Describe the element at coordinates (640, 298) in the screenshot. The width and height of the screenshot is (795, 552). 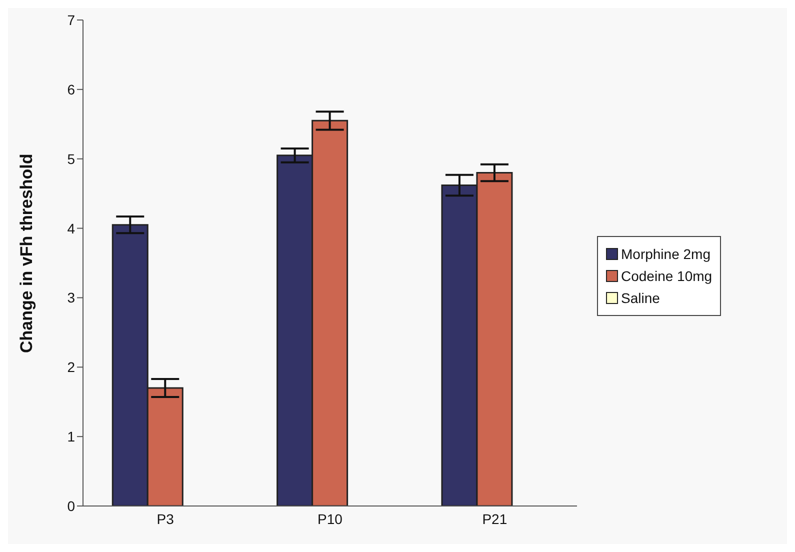
I see `legend-label: Saline` at that location.